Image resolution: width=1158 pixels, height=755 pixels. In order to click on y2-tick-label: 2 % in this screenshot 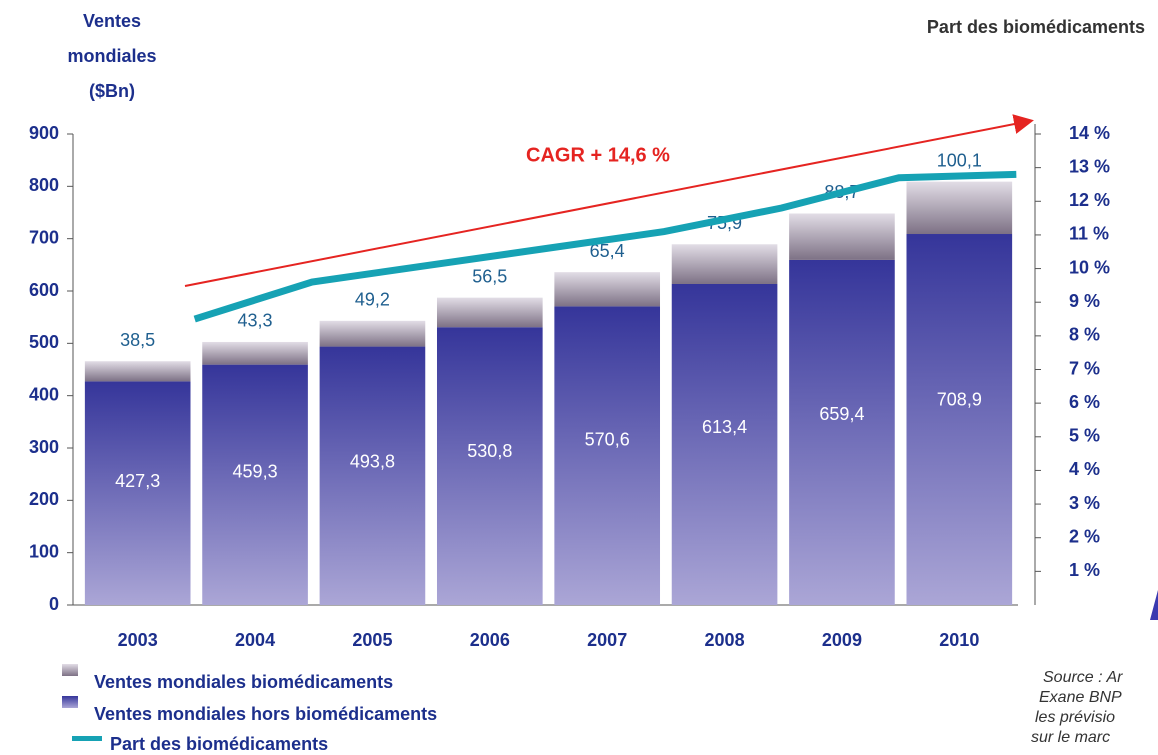, I will do `click(1084, 536)`.